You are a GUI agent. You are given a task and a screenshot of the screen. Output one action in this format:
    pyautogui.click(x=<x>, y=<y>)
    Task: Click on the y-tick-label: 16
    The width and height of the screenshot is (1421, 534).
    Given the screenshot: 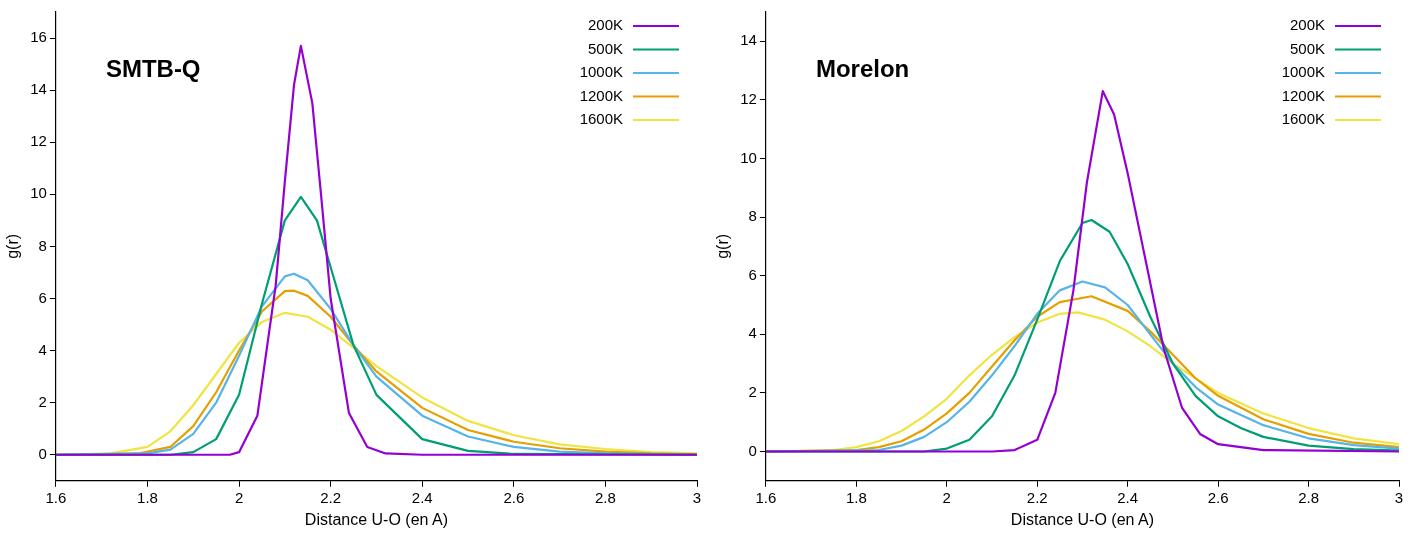 What is the action you would take?
    pyautogui.click(x=38, y=37)
    